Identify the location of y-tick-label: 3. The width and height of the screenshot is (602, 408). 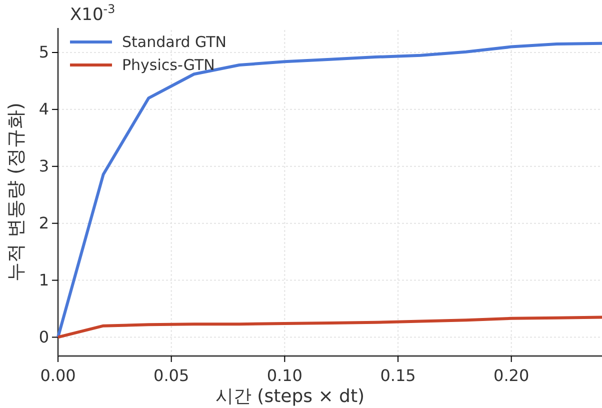
(43, 166).